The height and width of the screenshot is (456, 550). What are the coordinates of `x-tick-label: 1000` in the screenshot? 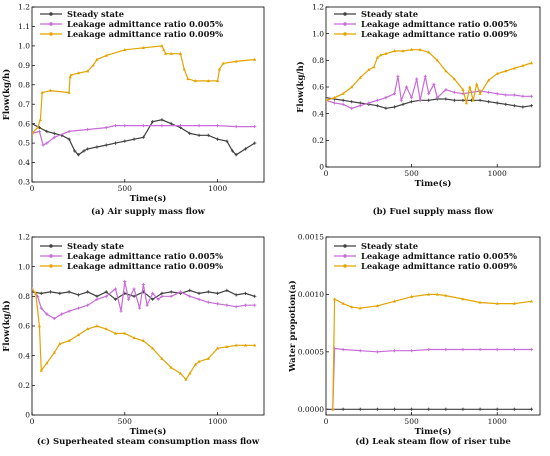 It's located at (217, 188).